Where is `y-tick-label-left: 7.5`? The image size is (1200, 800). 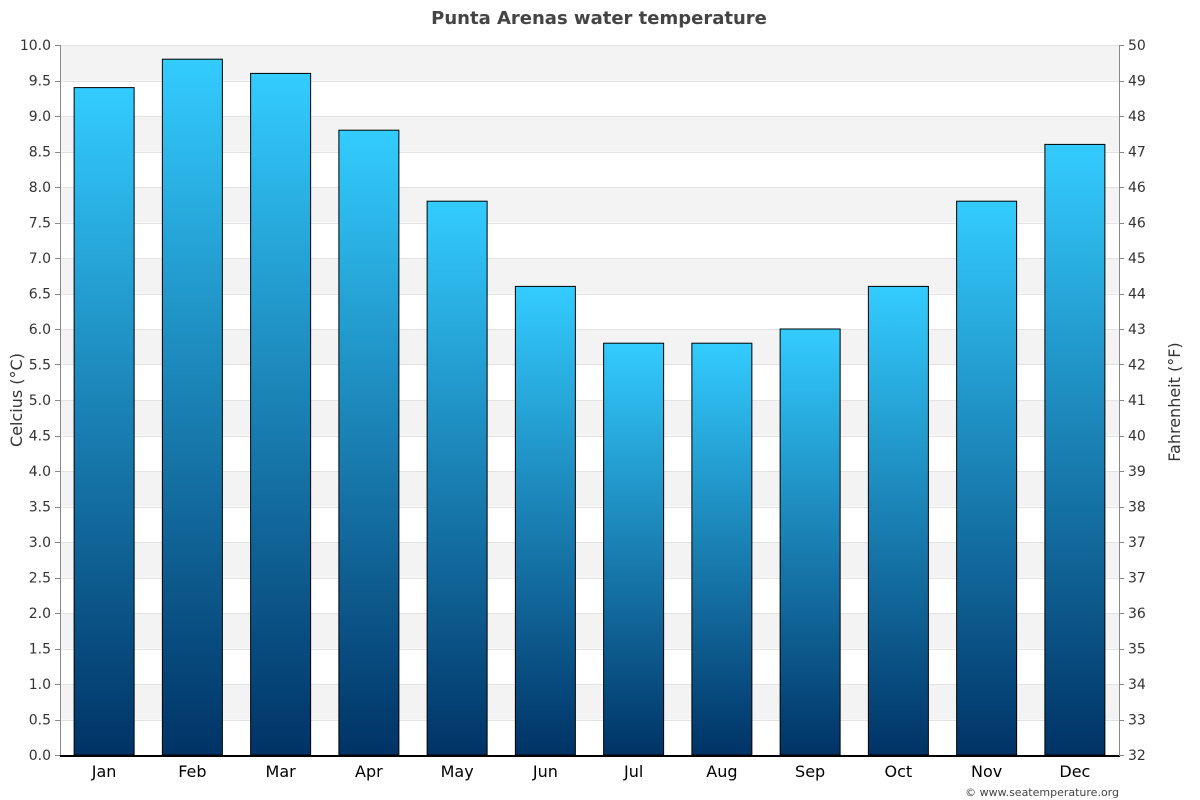 y-tick-label-left: 7.5 is located at coordinates (40, 224).